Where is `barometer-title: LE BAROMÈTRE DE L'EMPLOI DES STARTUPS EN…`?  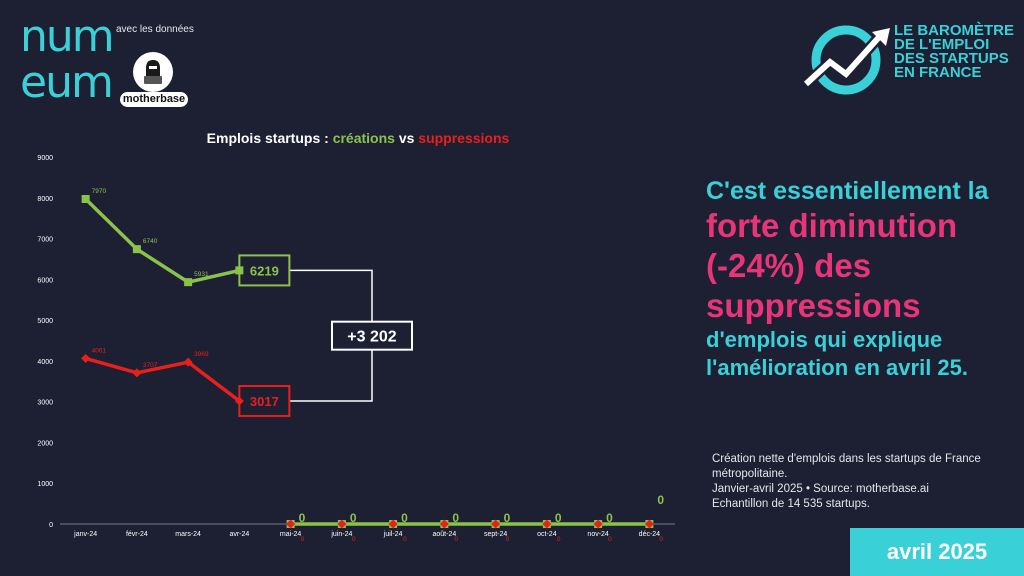
barometer-title: LE BAROMÈTRE DE L'EMPLOI DES STARTUPS EN… is located at coordinates (954, 51).